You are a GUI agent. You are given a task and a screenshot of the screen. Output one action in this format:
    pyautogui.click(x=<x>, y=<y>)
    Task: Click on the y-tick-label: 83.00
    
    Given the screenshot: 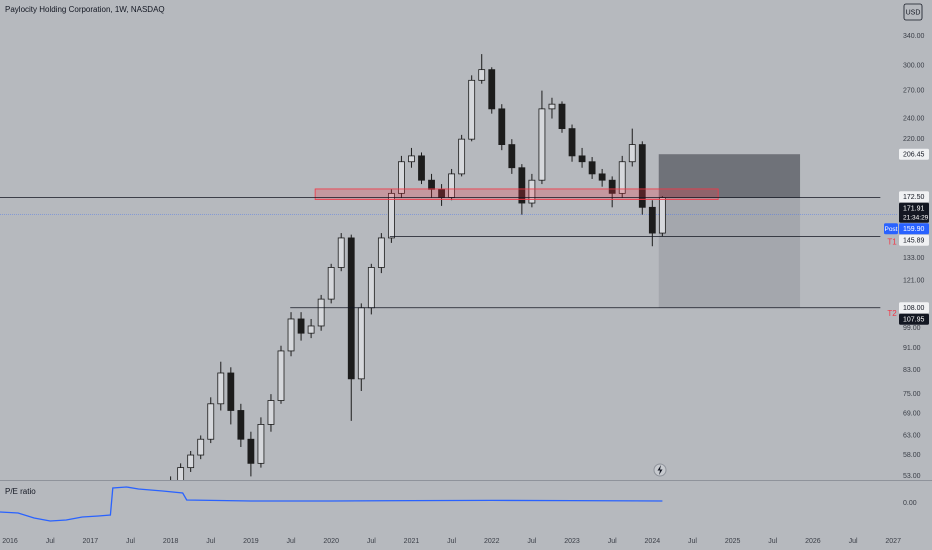 What is the action you would take?
    pyautogui.click(x=912, y=370)
    